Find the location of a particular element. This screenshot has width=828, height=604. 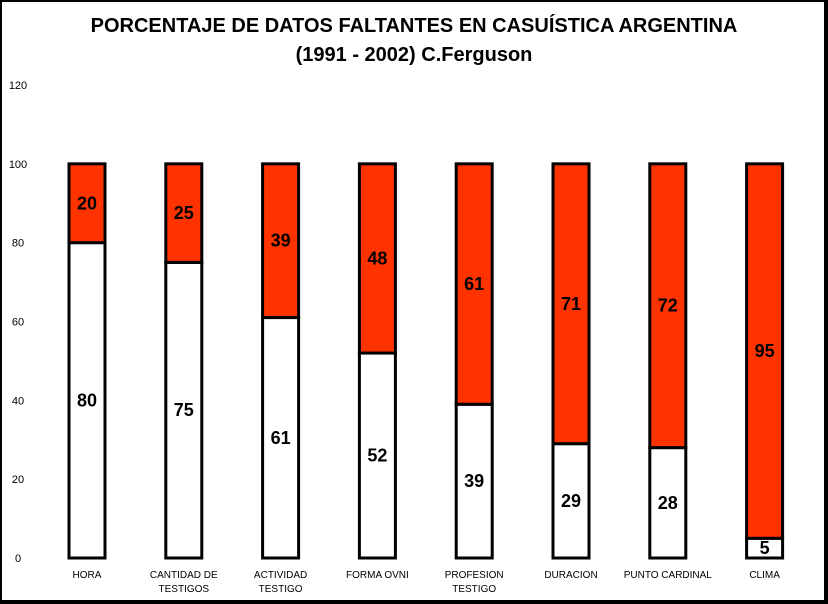

x-tick-label: CANTIDAD DE is located at coordinates (184, 575).